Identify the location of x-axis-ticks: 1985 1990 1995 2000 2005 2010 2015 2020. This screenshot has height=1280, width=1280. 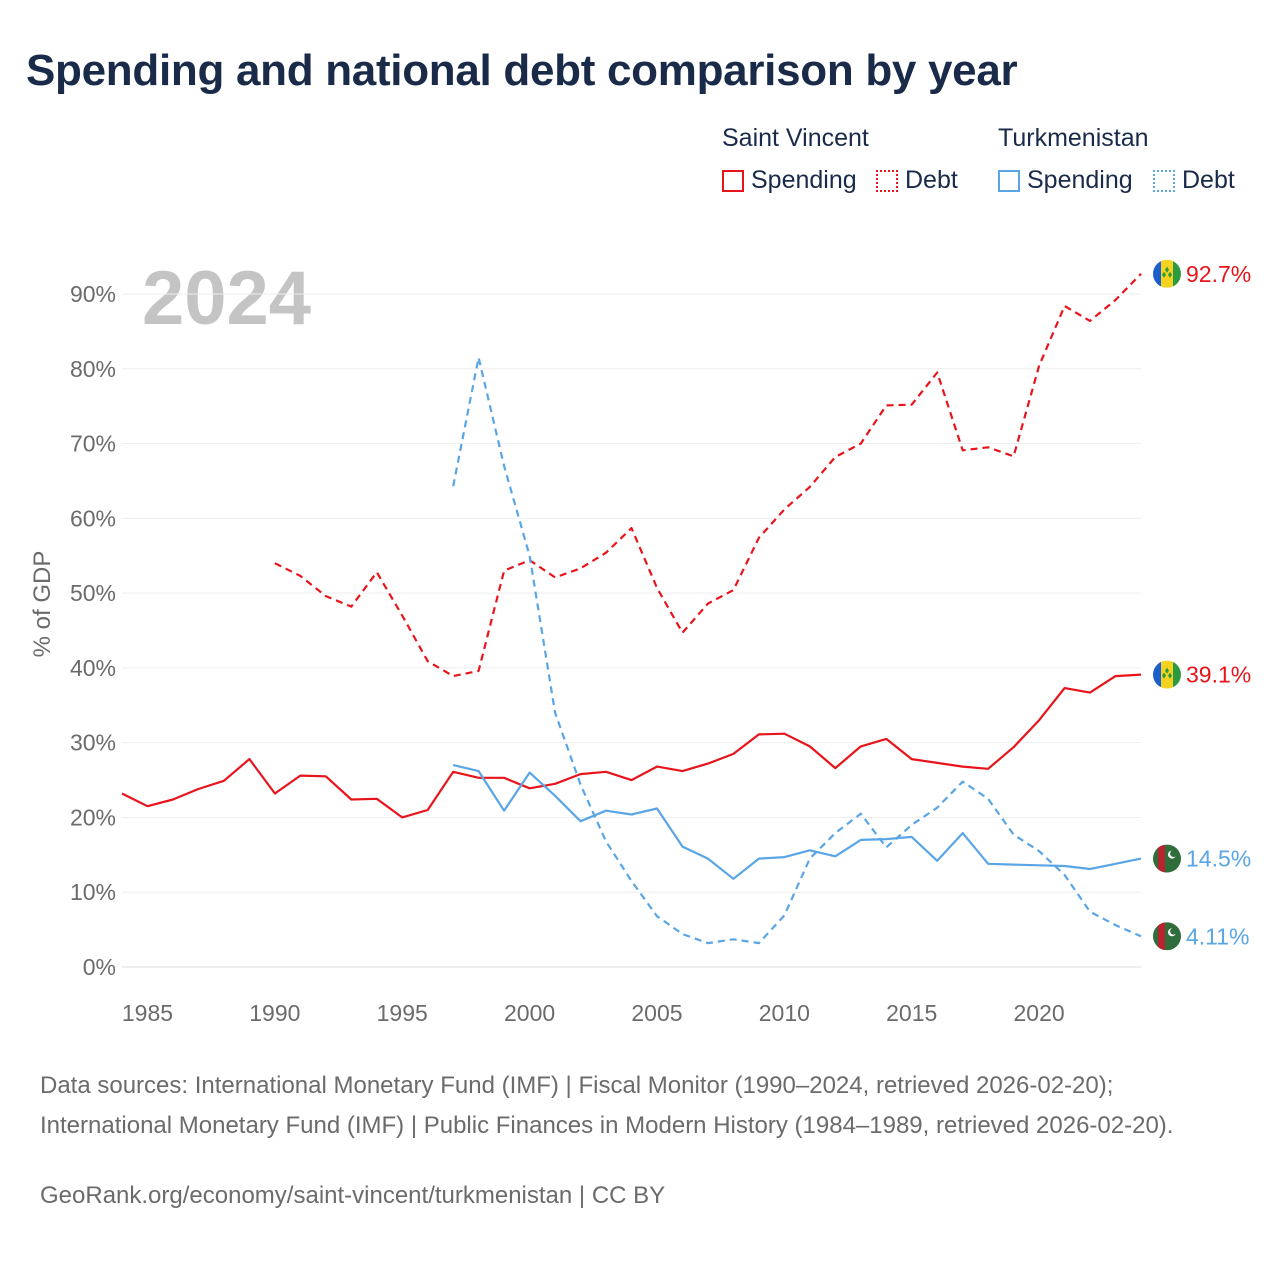
(593, 1013).